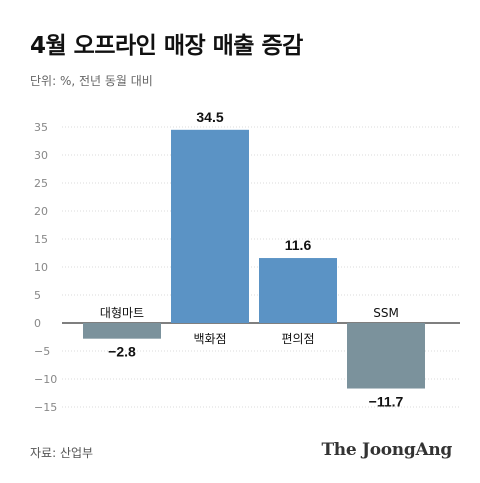  Describe the element at coordinates (166, 46) in the screenshot. I see `chart-title: 4월 오프라인 매장 매출 증감` at that location.